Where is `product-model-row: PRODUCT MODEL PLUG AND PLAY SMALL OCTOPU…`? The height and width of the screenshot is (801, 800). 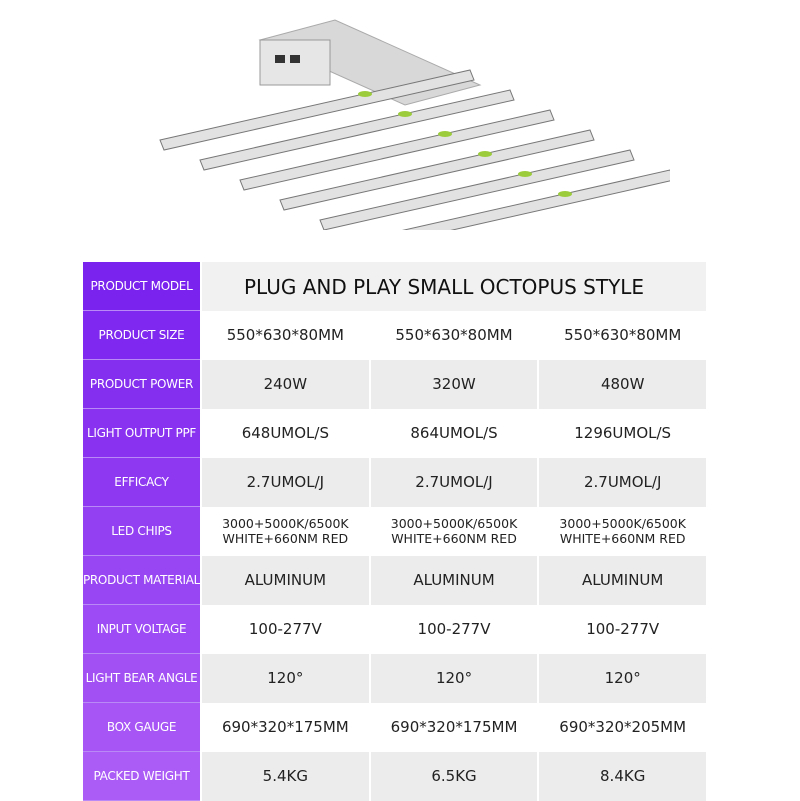 product-model-row: PRODUCT MODEL PLUG AND PLAY SMALL OCTOPU… is located at coordinates (394, 286).